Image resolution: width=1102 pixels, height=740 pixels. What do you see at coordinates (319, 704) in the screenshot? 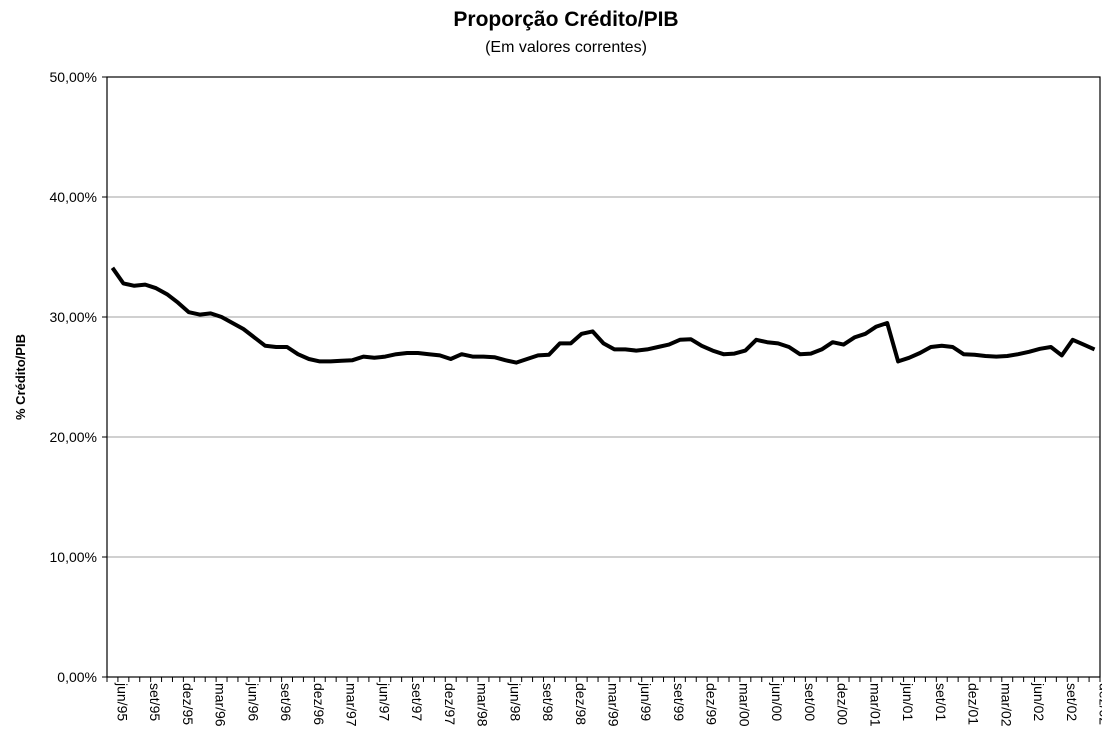
I see `x-tick-label: dez/96` at bounding box center [319, 704].